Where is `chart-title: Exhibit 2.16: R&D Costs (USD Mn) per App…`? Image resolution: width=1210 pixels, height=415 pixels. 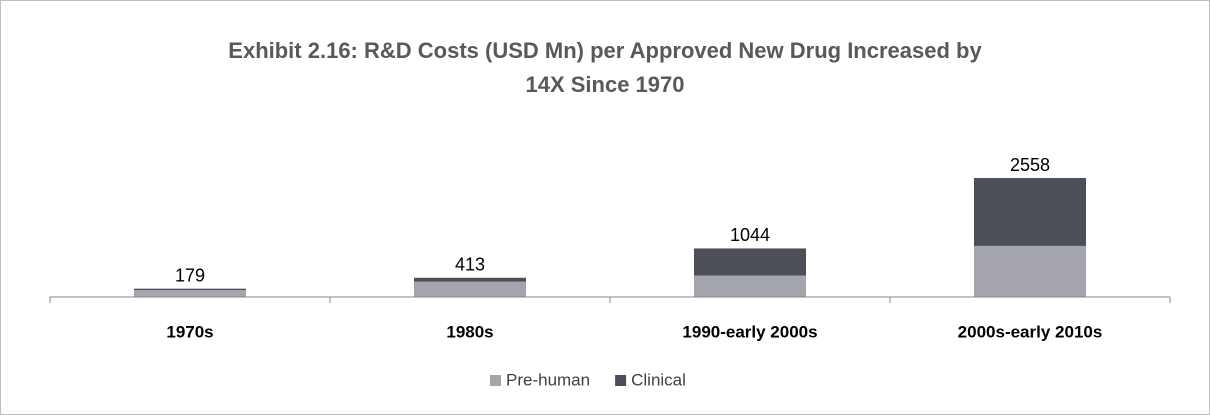
chart-title: Exhibit 2.16: R&D Costs (USD Mn) per App… is located at coordinates (605, 50).